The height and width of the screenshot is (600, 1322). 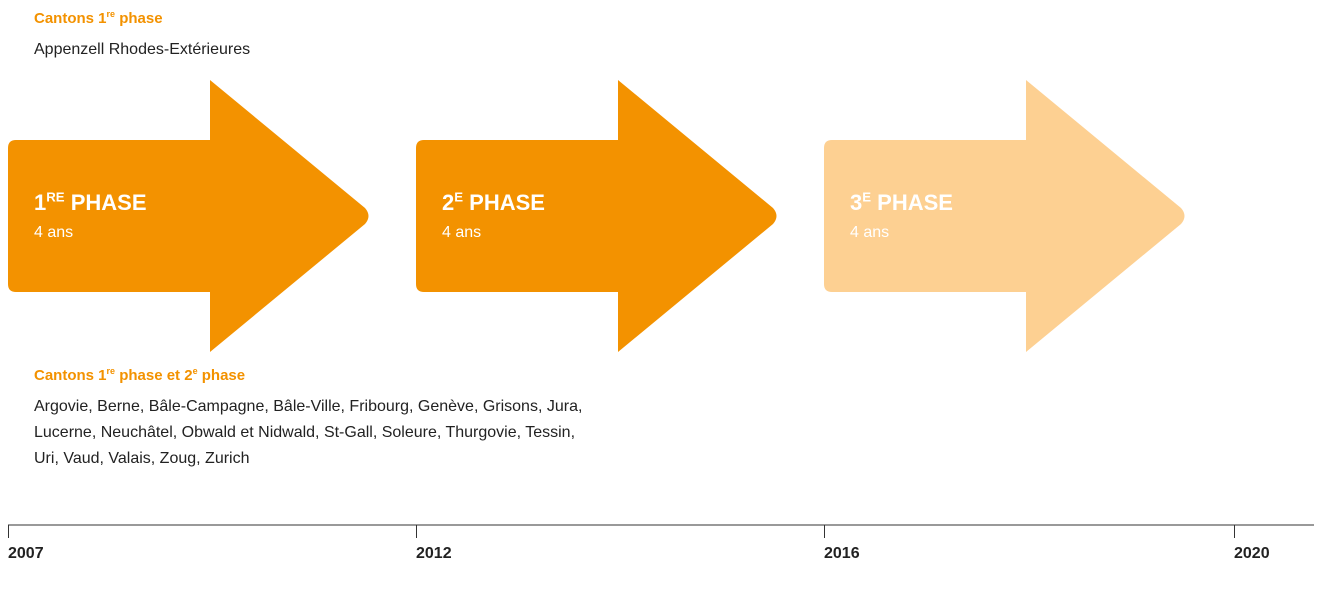 I want to click on text-part: 2, so click(x=448, y=202).